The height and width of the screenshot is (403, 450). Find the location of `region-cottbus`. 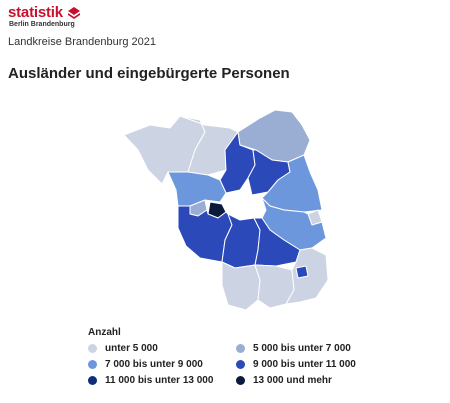

region-cottbus is located at coordinates (302, 272).